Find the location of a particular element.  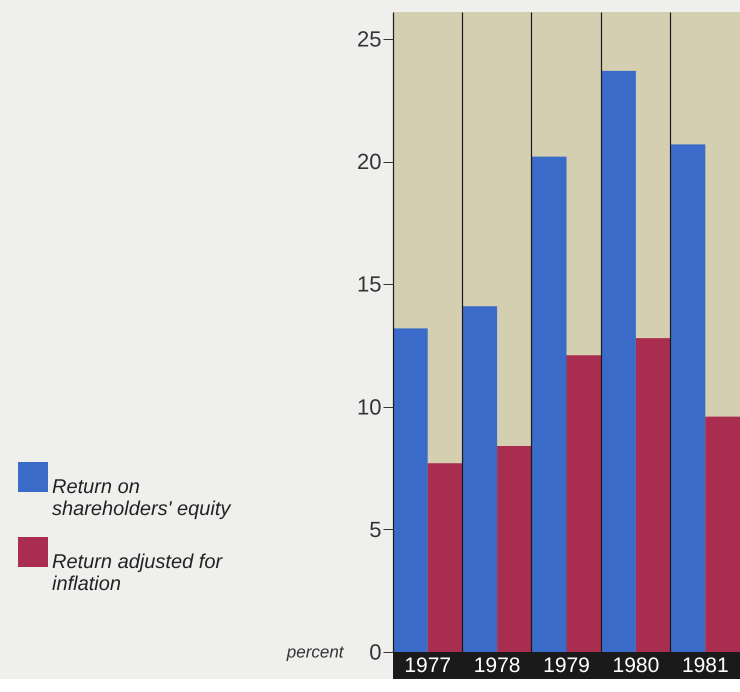

legend-label: Return on shareholders' equity is located at coordinates (142, 498).